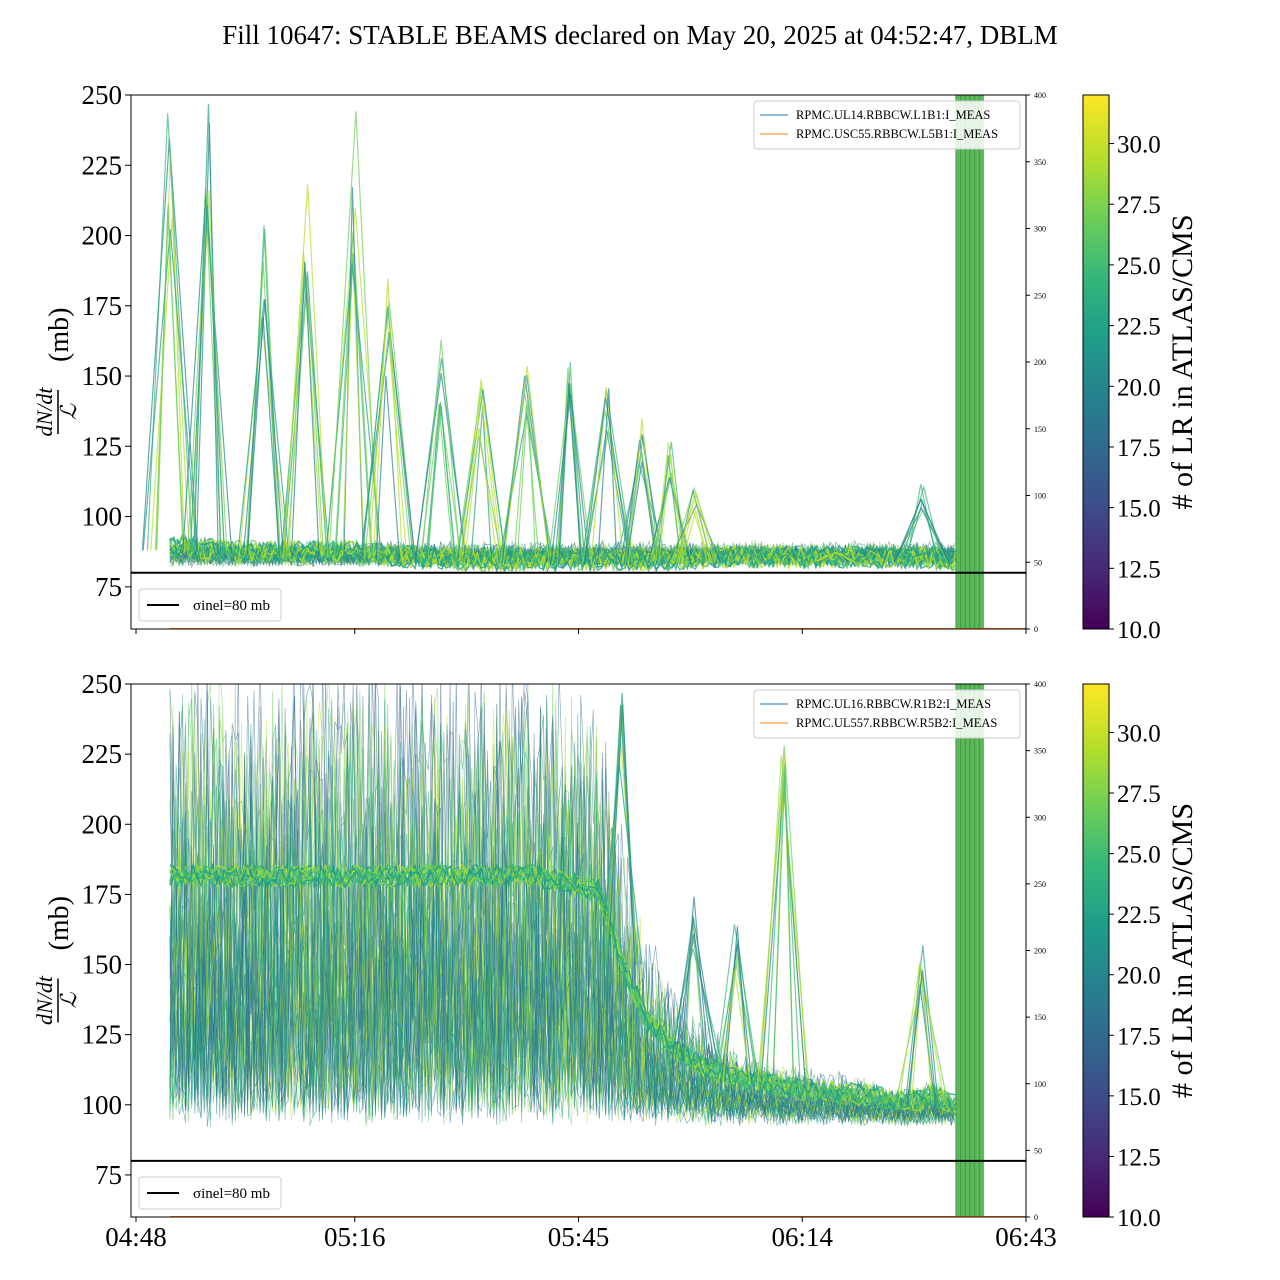  I want to click on y-tick-label: 175, so click(102, 306).